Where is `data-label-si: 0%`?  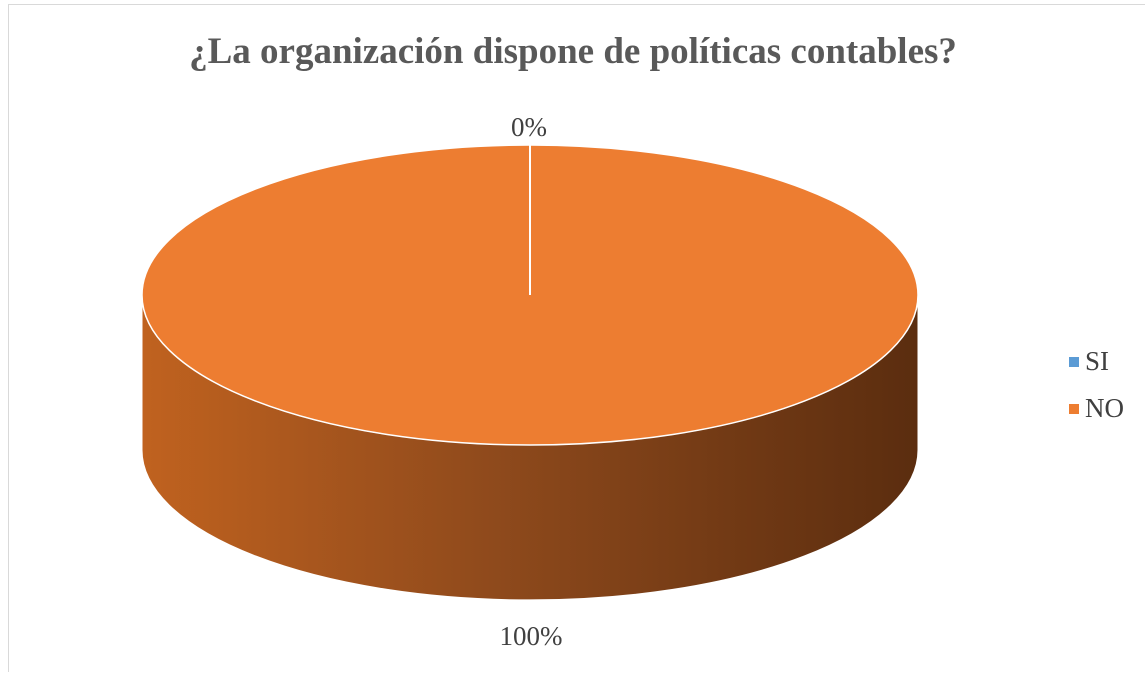
data-label-si: 0% is located at coordinates (529, 127).